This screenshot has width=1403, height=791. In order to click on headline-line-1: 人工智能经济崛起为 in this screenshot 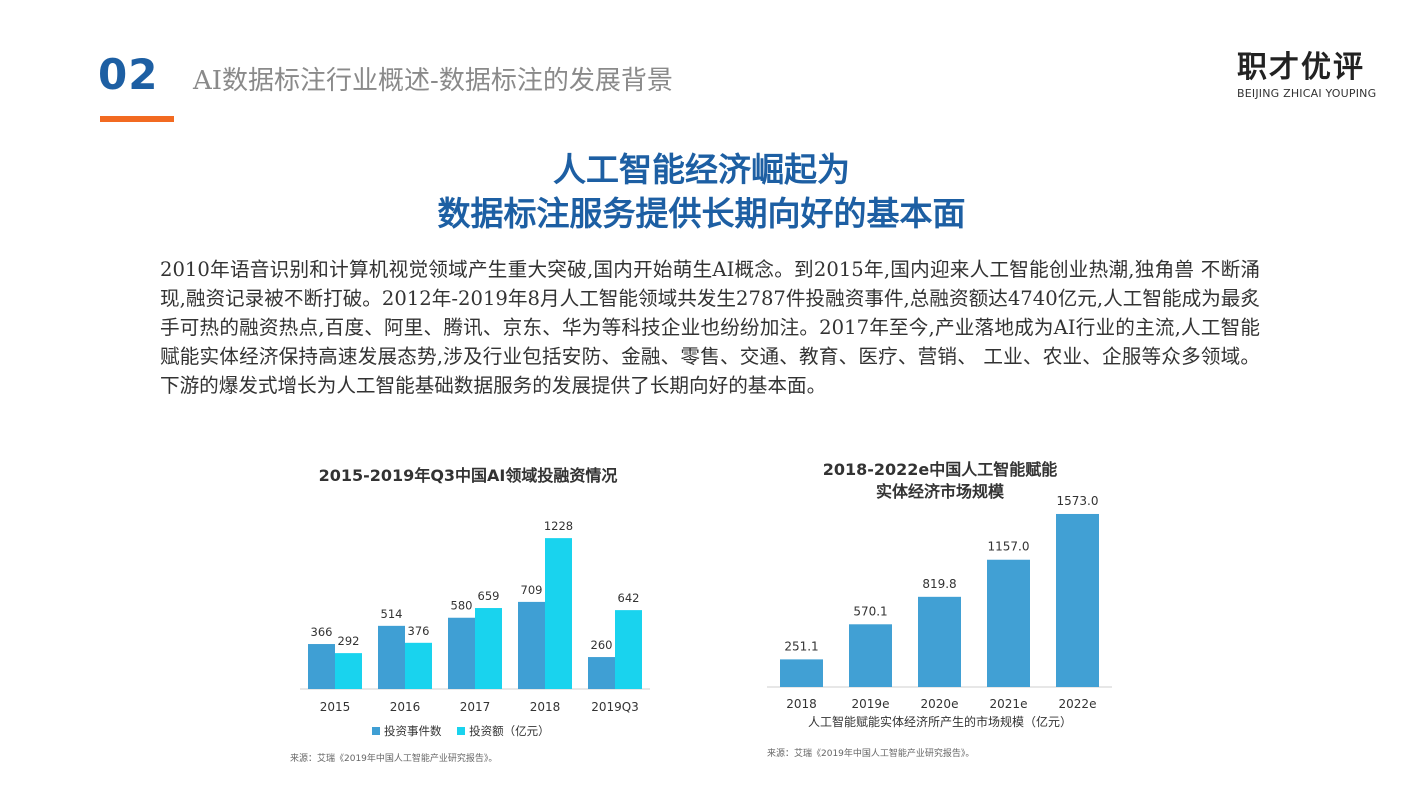, I will do `click(701, 169)`.